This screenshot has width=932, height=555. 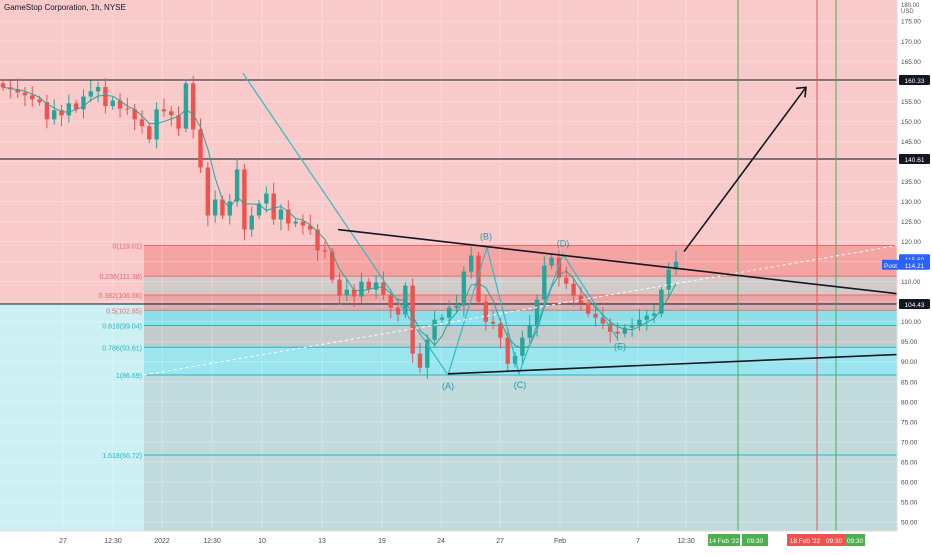 I want to click on vertical-date-lines, so click(x=787, y=265).